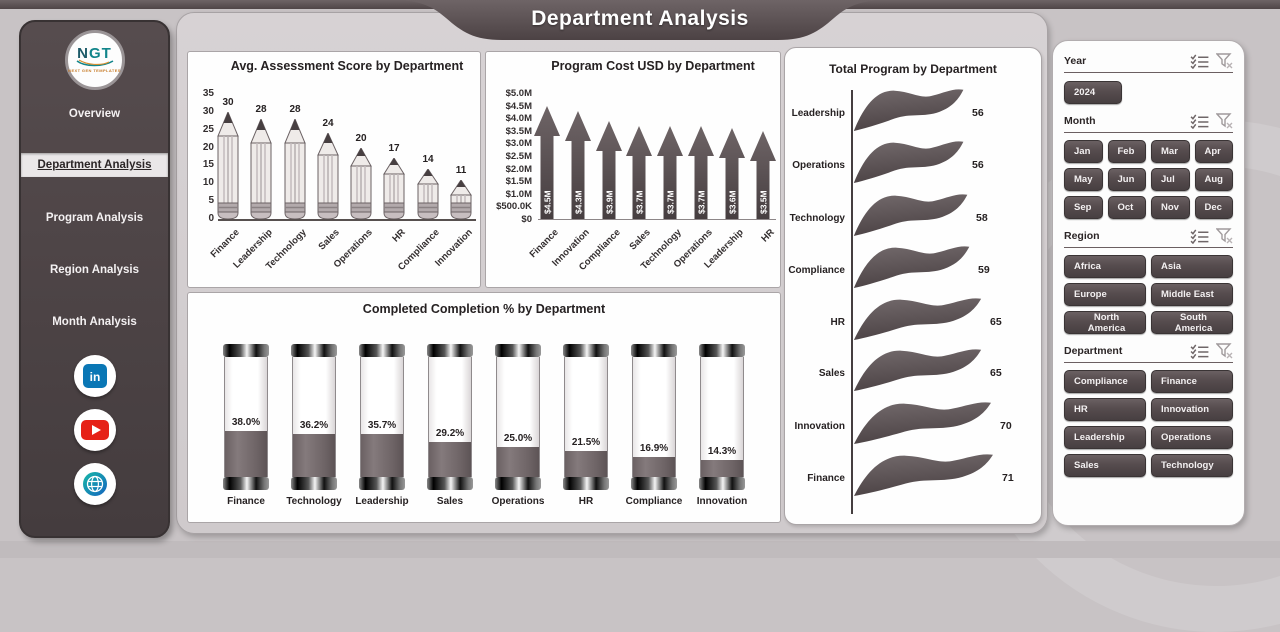 The height and width of the screenshot is (632, 1280). I want to click on filter-header-year: Year, so click(1148, 63).